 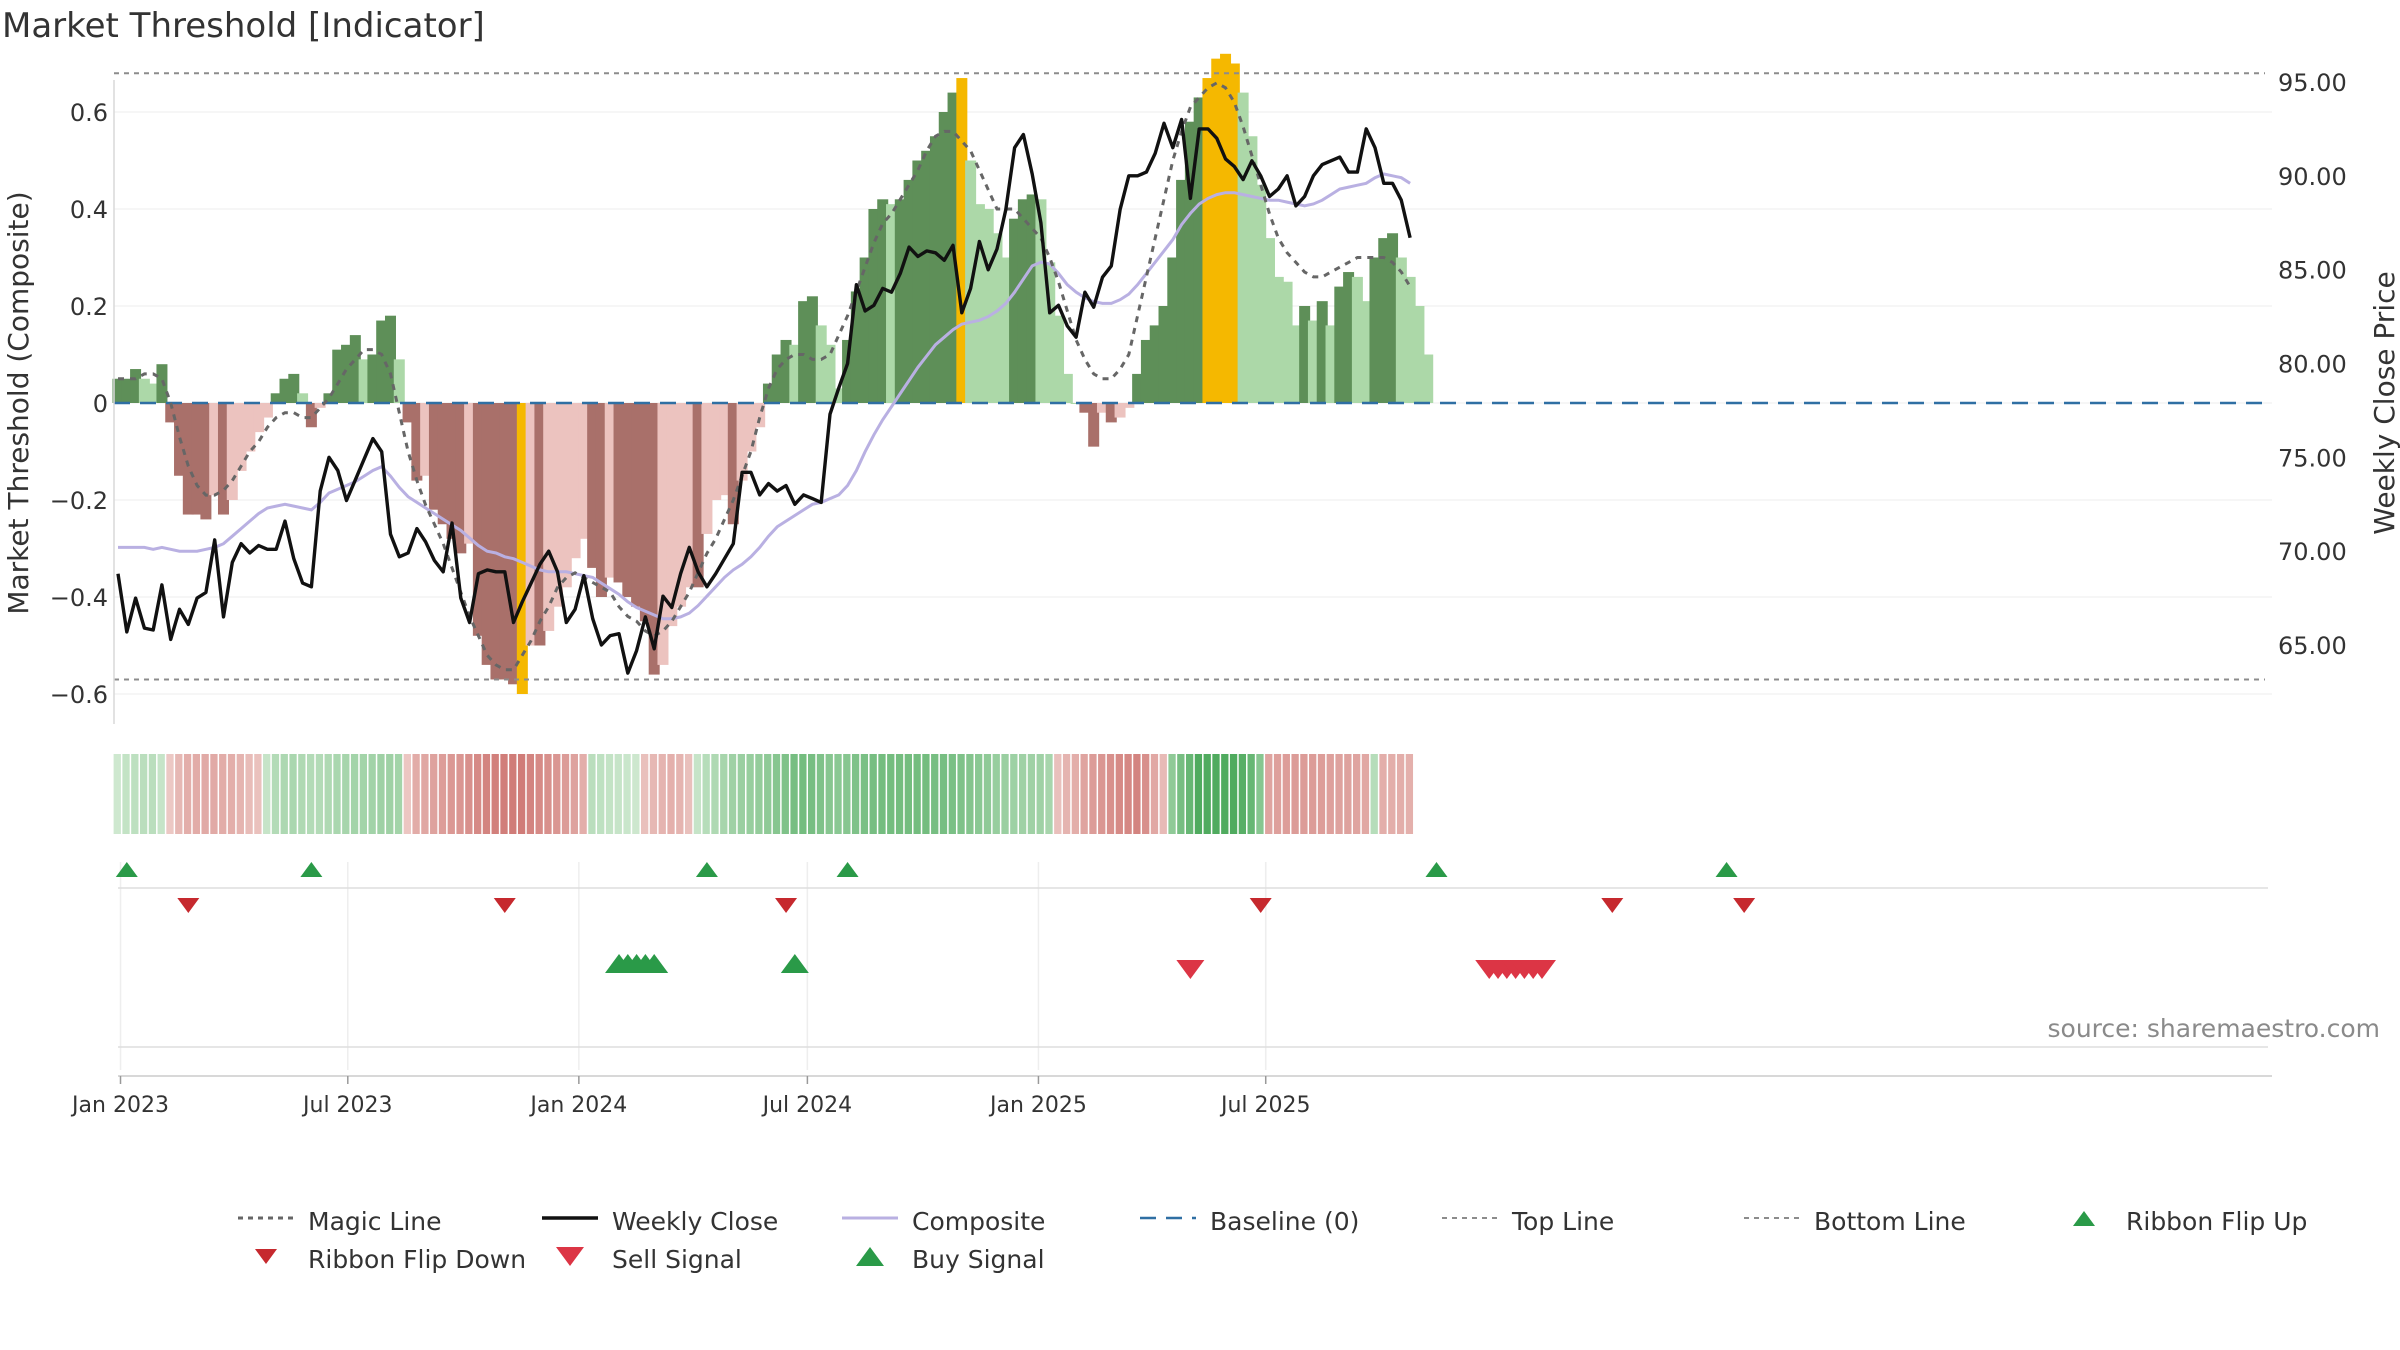 I want to click on ribbon-flip-up-marker, so click(x=311, y=869).